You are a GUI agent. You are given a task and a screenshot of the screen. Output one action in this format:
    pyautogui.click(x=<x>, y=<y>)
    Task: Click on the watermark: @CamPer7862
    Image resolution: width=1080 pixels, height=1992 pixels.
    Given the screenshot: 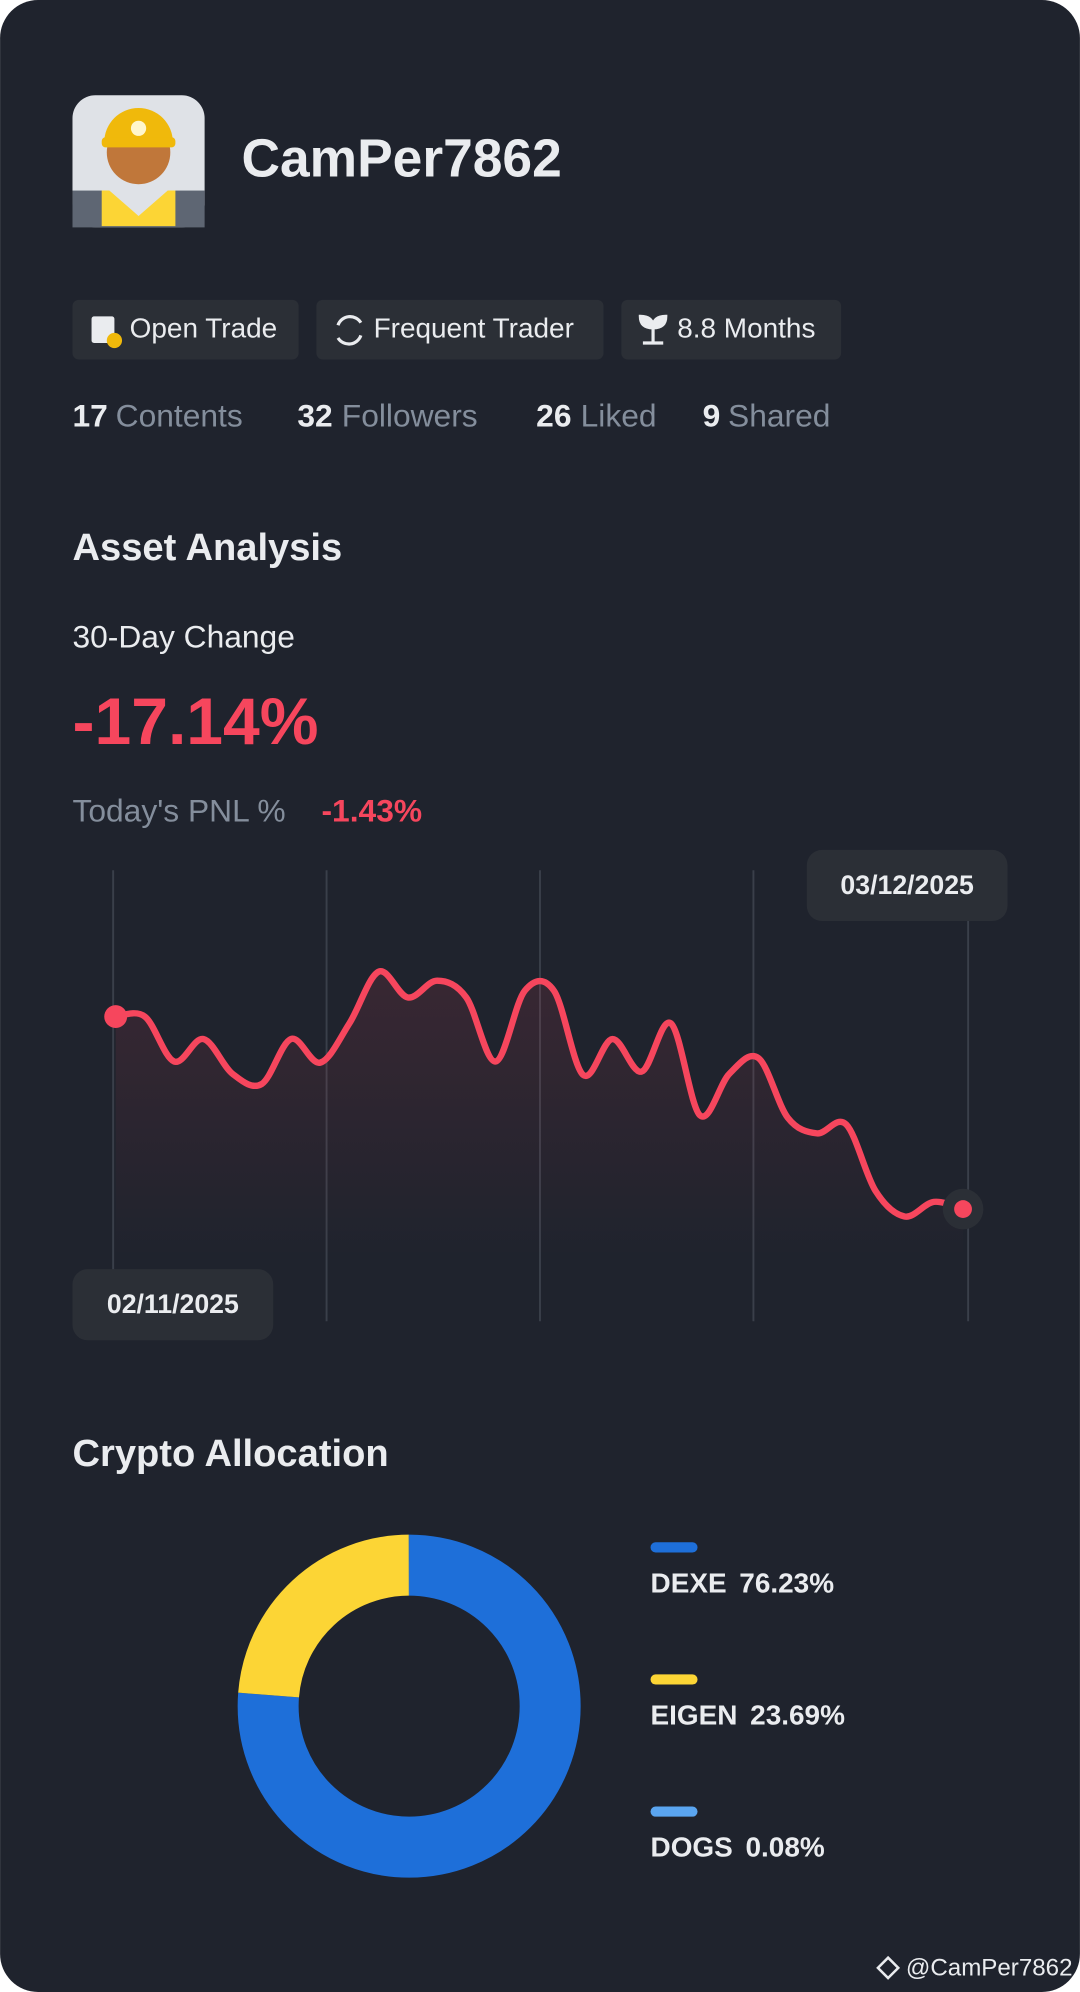 What is the action you would take?
    pyautogui.click(x=974, y=1968)
    